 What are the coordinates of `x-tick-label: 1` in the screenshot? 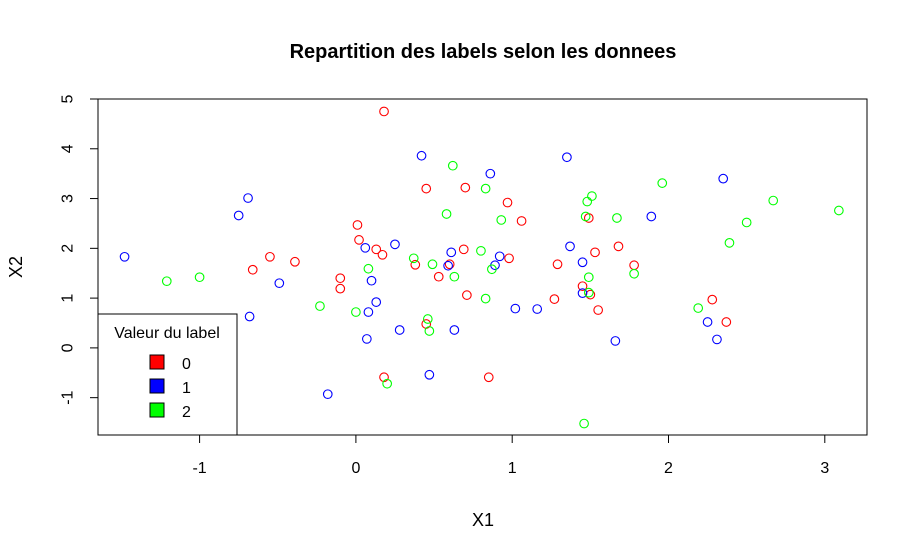 It's located at (512, 468).